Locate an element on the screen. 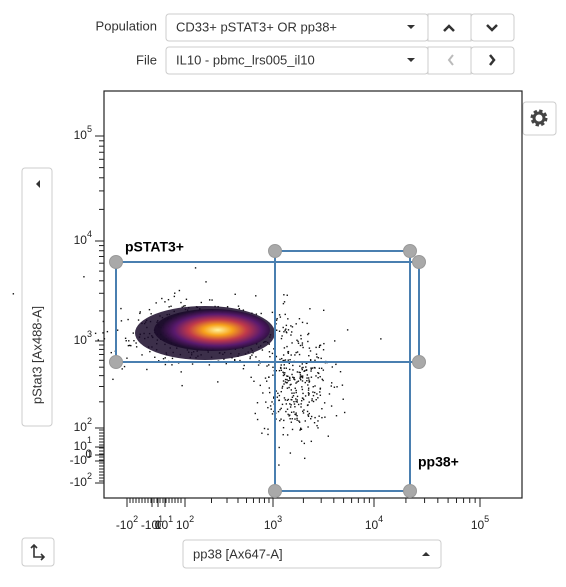 The height and width of the screenshot is (587, 566). gate-label: pp38+ is located at coordinates (438, 462).